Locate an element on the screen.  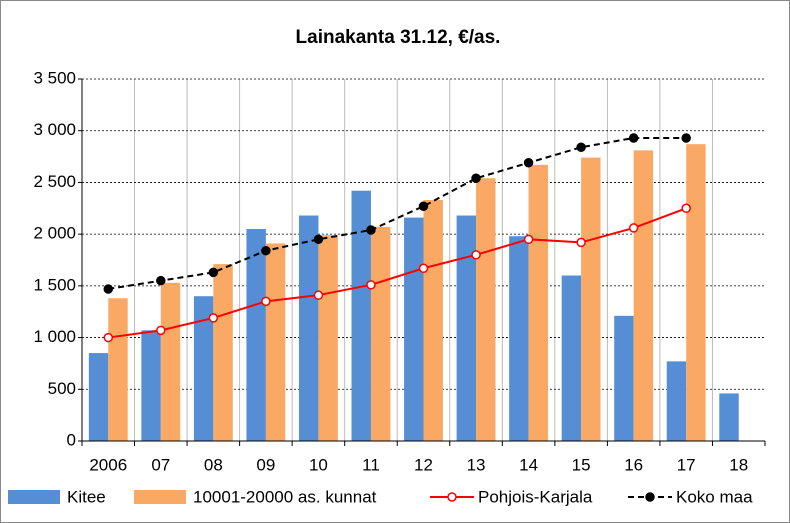
x-tick-label: 08 is located at coordinates (213, 464).